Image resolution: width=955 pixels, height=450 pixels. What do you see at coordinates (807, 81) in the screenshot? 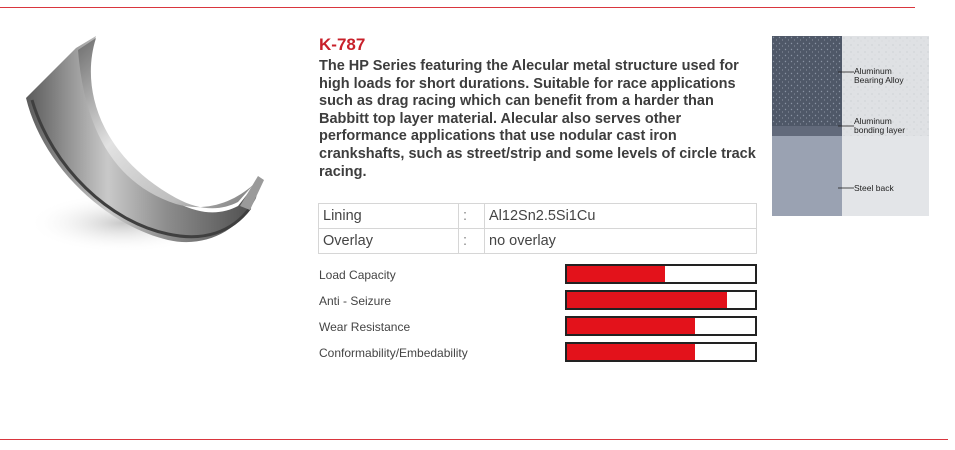
I see `diagram-alloy-layer` at bounding box center [807, 81].